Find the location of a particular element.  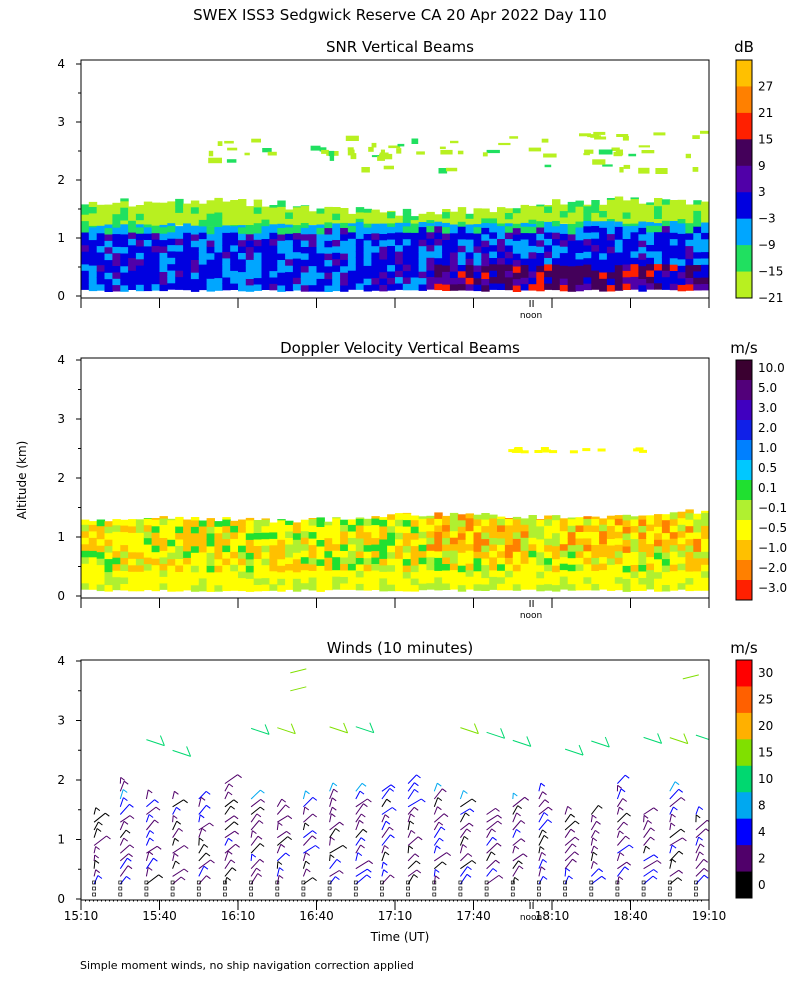

noon-label: noon is located at coordinates (531, 616).